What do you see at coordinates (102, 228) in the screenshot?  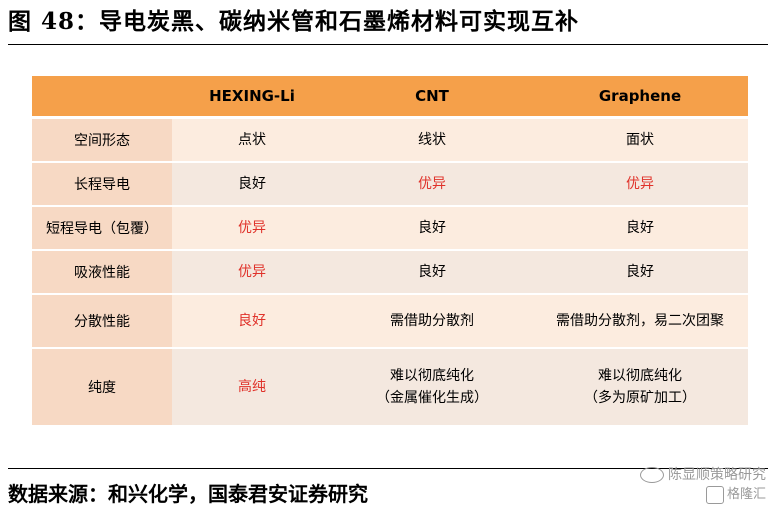 I see `row-label: 短程导电（包覆）` at bounding box center [102, 228].